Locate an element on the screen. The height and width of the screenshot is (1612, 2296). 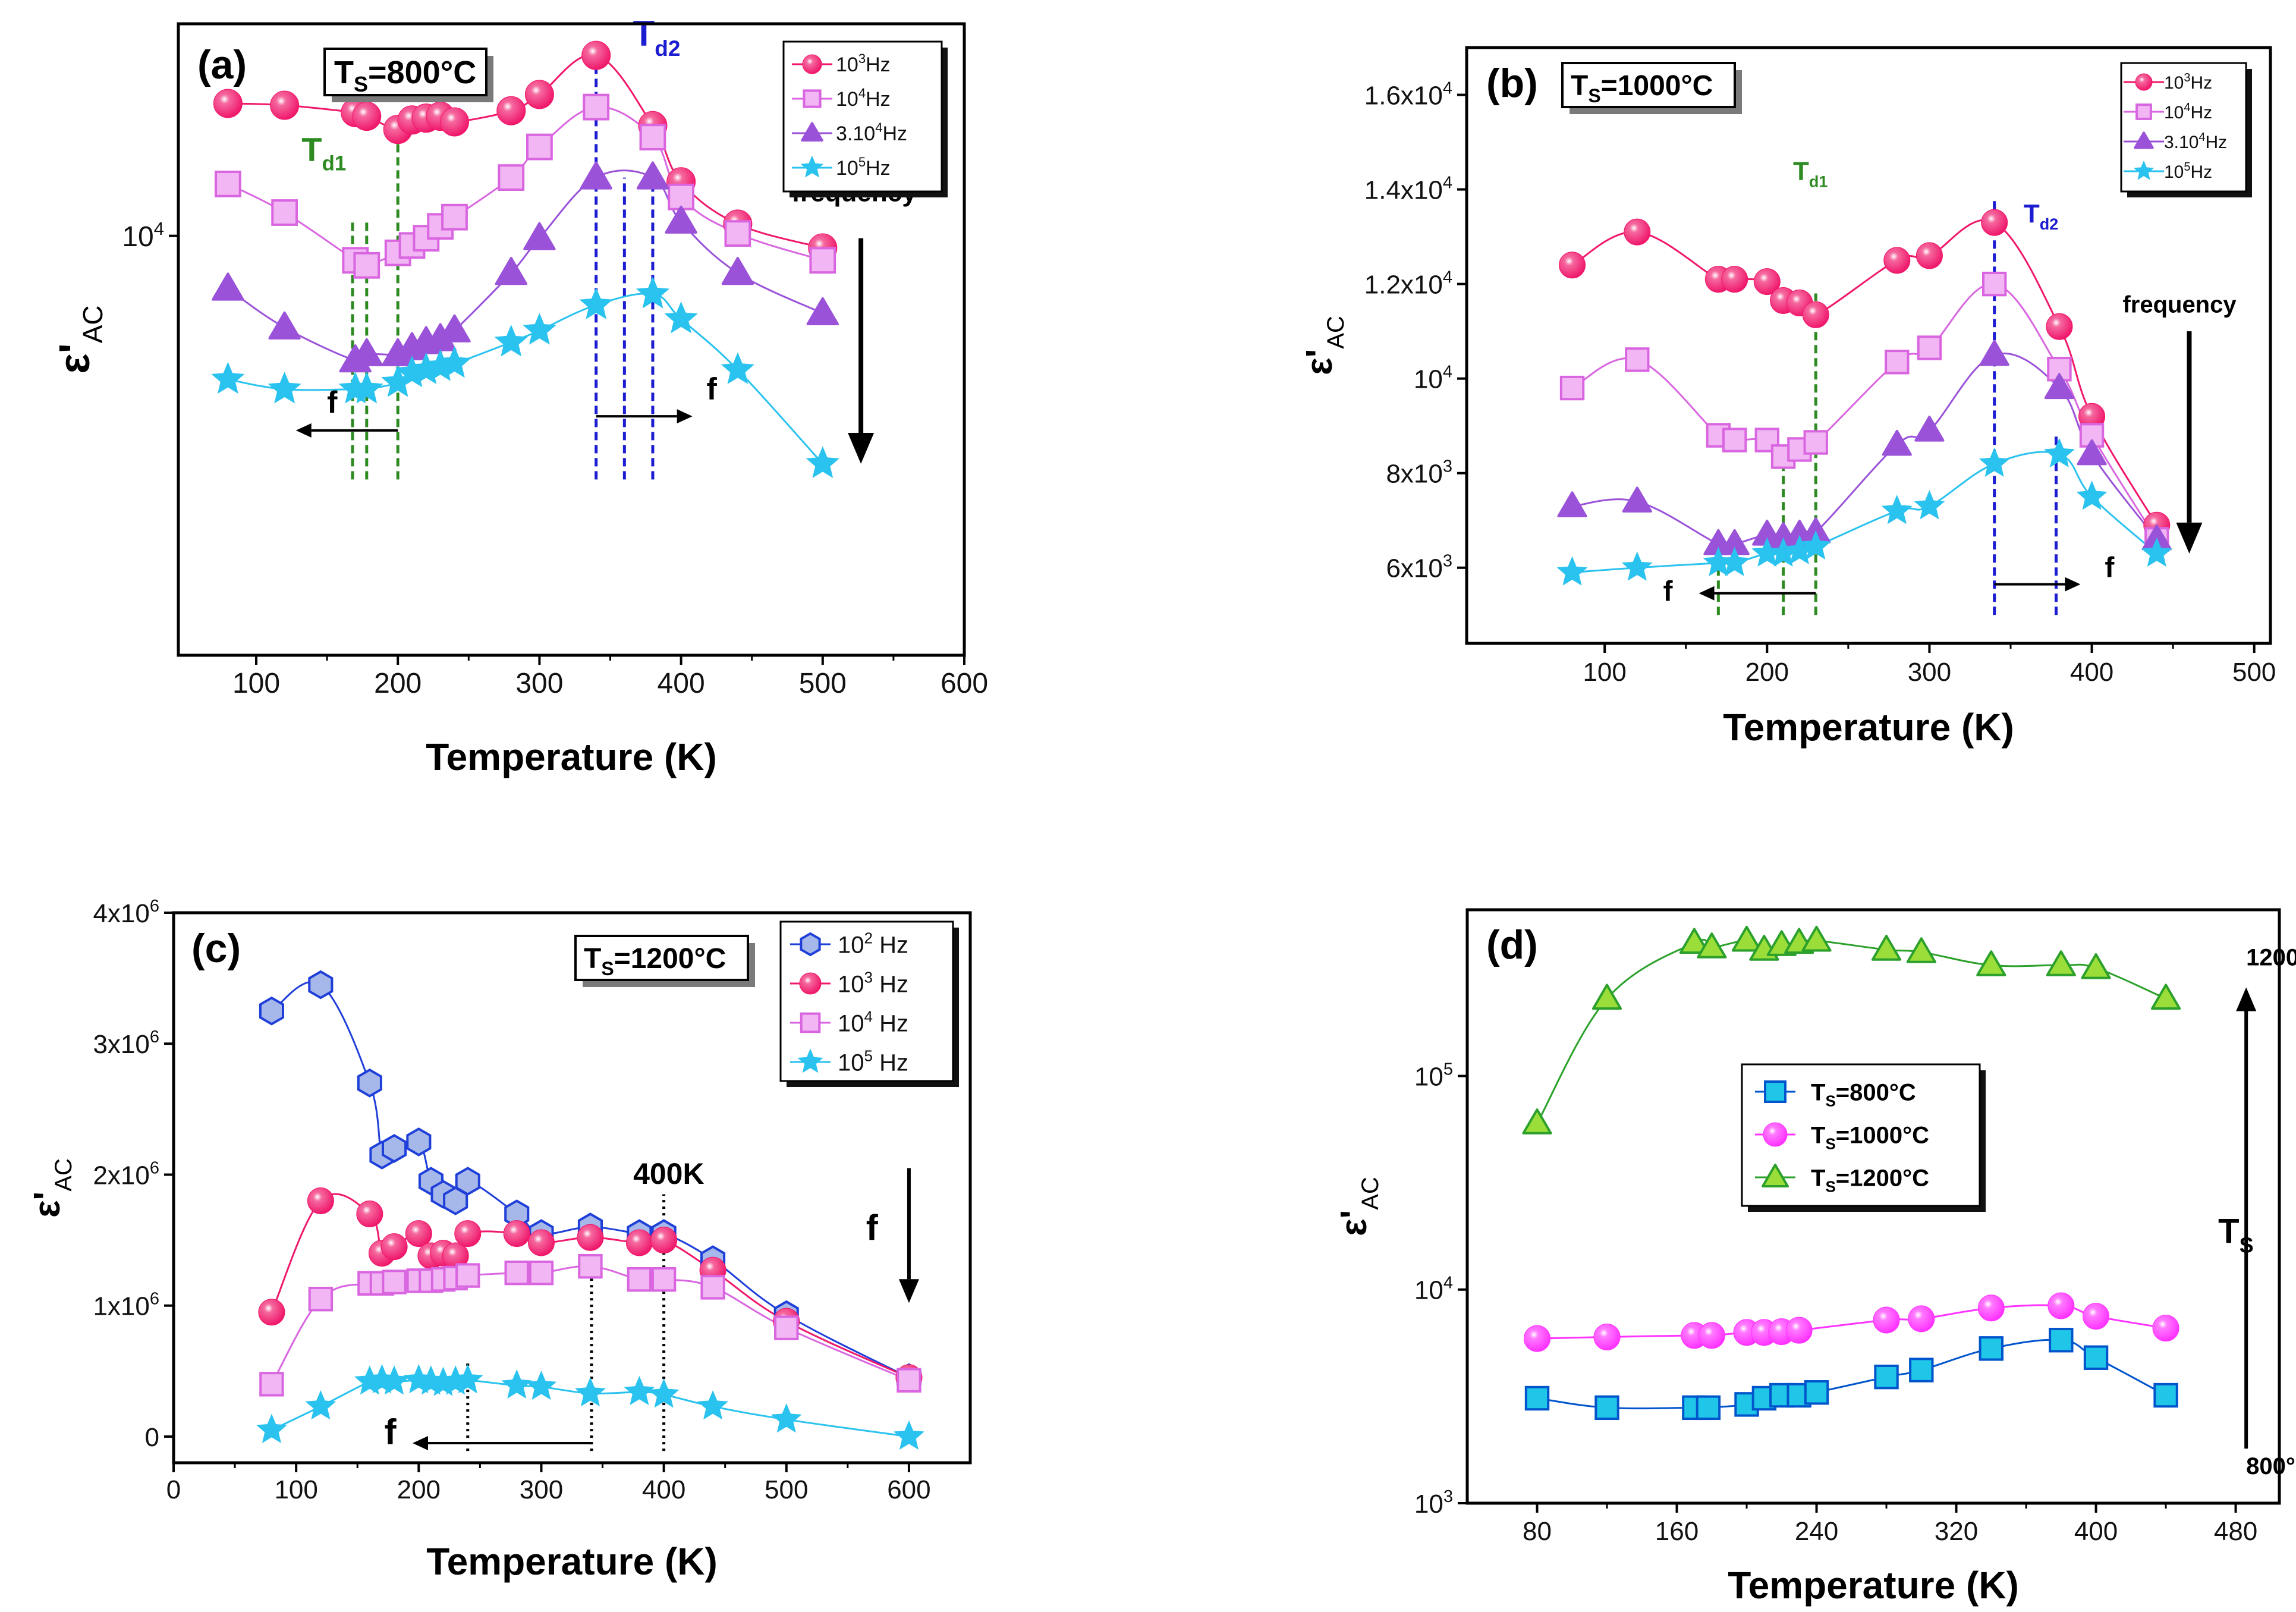
panel-d-frame is located at coordinates (1873, 1207).